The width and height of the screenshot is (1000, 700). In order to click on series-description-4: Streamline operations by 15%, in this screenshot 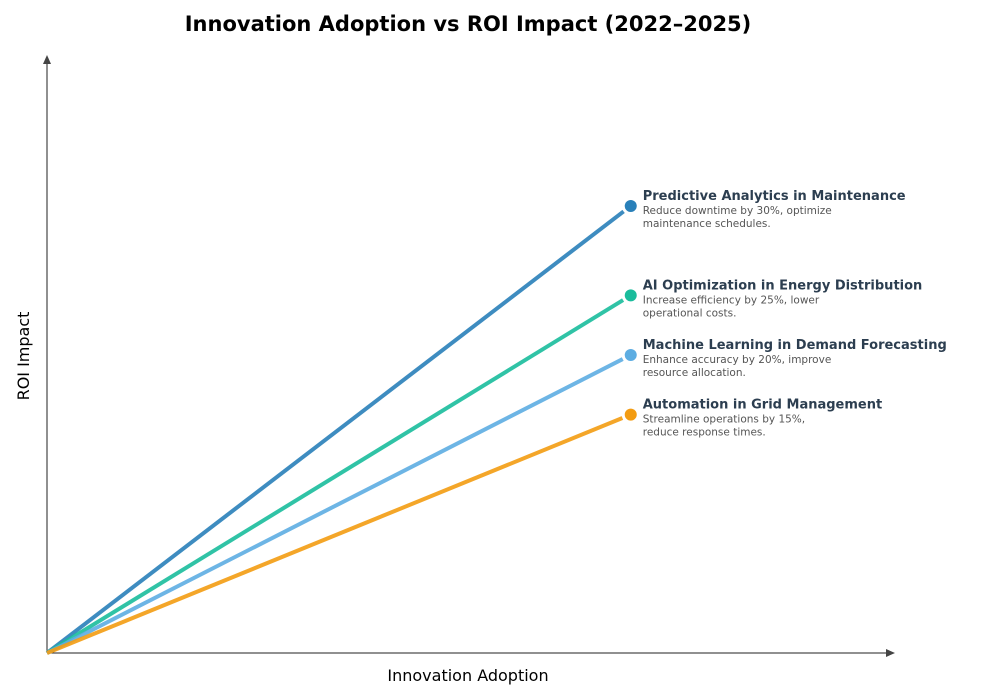, I will do `click(724, 420)`.